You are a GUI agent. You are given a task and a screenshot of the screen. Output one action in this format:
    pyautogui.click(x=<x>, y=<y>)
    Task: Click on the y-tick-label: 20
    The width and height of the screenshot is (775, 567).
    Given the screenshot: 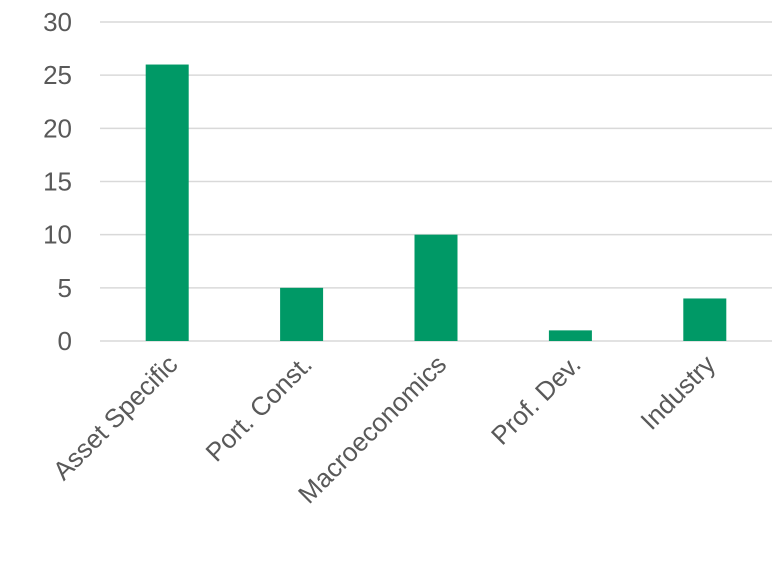 What is the action you would take?
    pyautogui.click(x=57, y=128)
    